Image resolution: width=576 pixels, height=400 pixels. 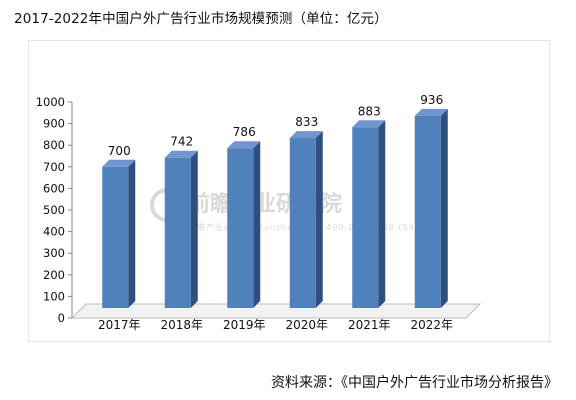 I want to click on y-tick-label: 700, so click(x=54, y=167).